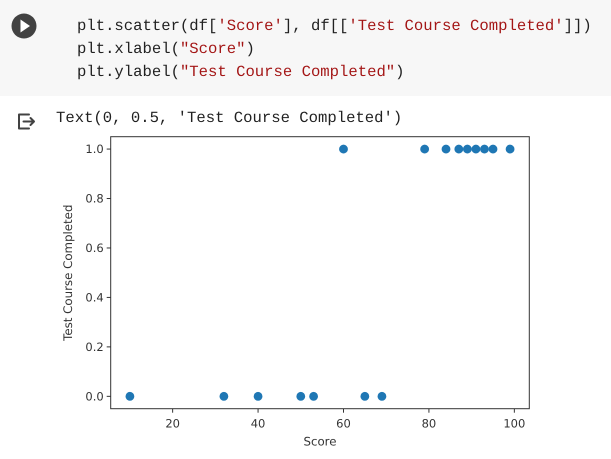  What do you see at coordinates (166, 49) in the screenshot?
I see `text: plt.xlabel("Score")` at bounding box center [166, 49].